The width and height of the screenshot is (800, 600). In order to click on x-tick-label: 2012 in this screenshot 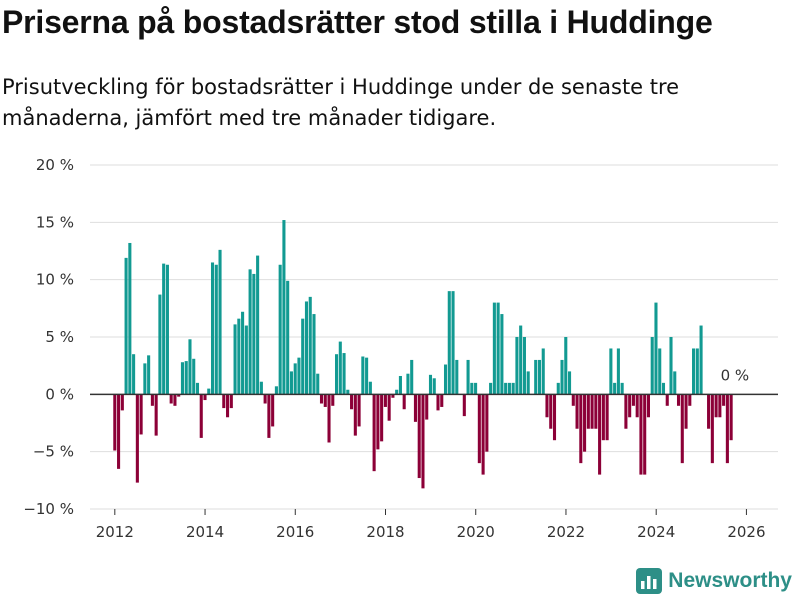, I will do `click(115, 532)`.